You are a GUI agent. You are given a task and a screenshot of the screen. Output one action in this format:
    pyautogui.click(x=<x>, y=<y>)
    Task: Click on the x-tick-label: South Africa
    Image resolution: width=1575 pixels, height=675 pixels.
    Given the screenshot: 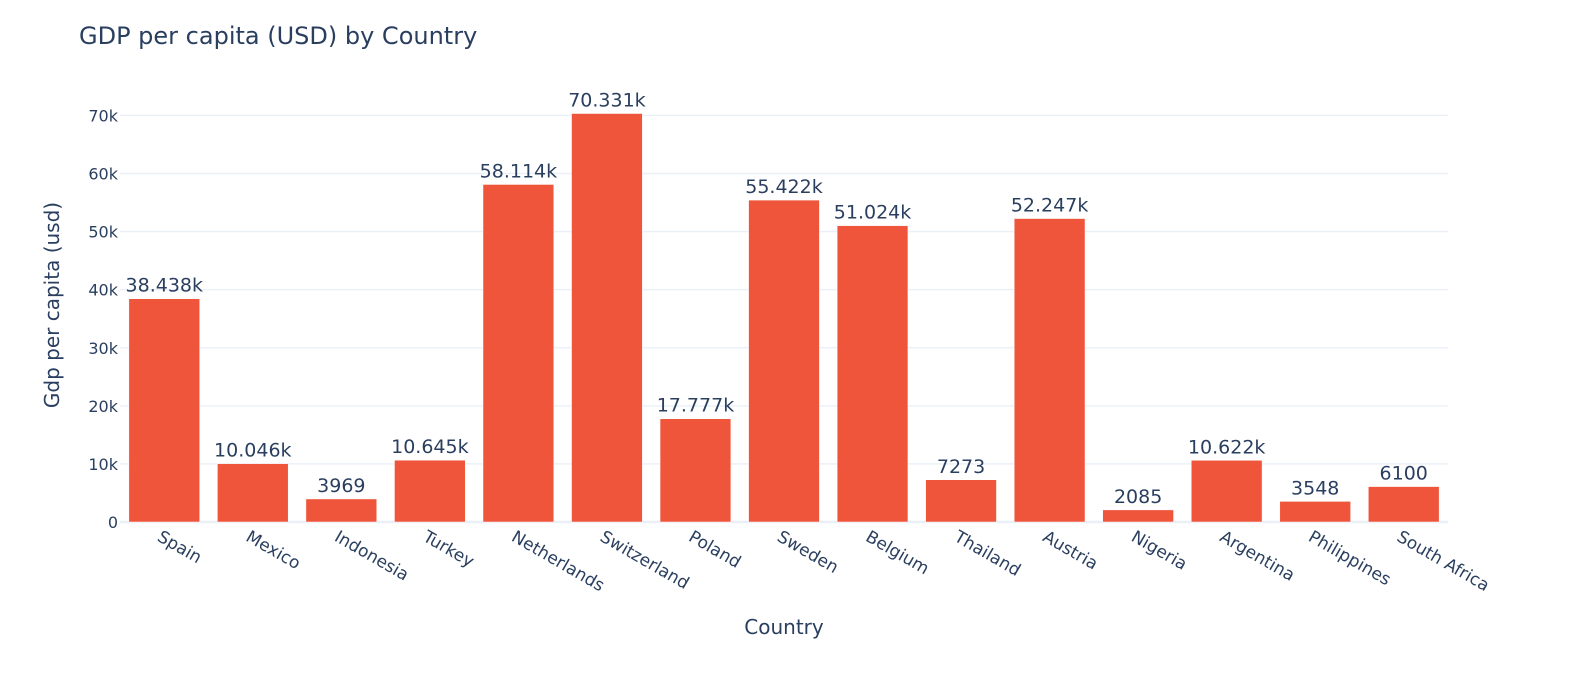 What is the action you would take?
    pyautogui.click(x=1442, y=561)
    